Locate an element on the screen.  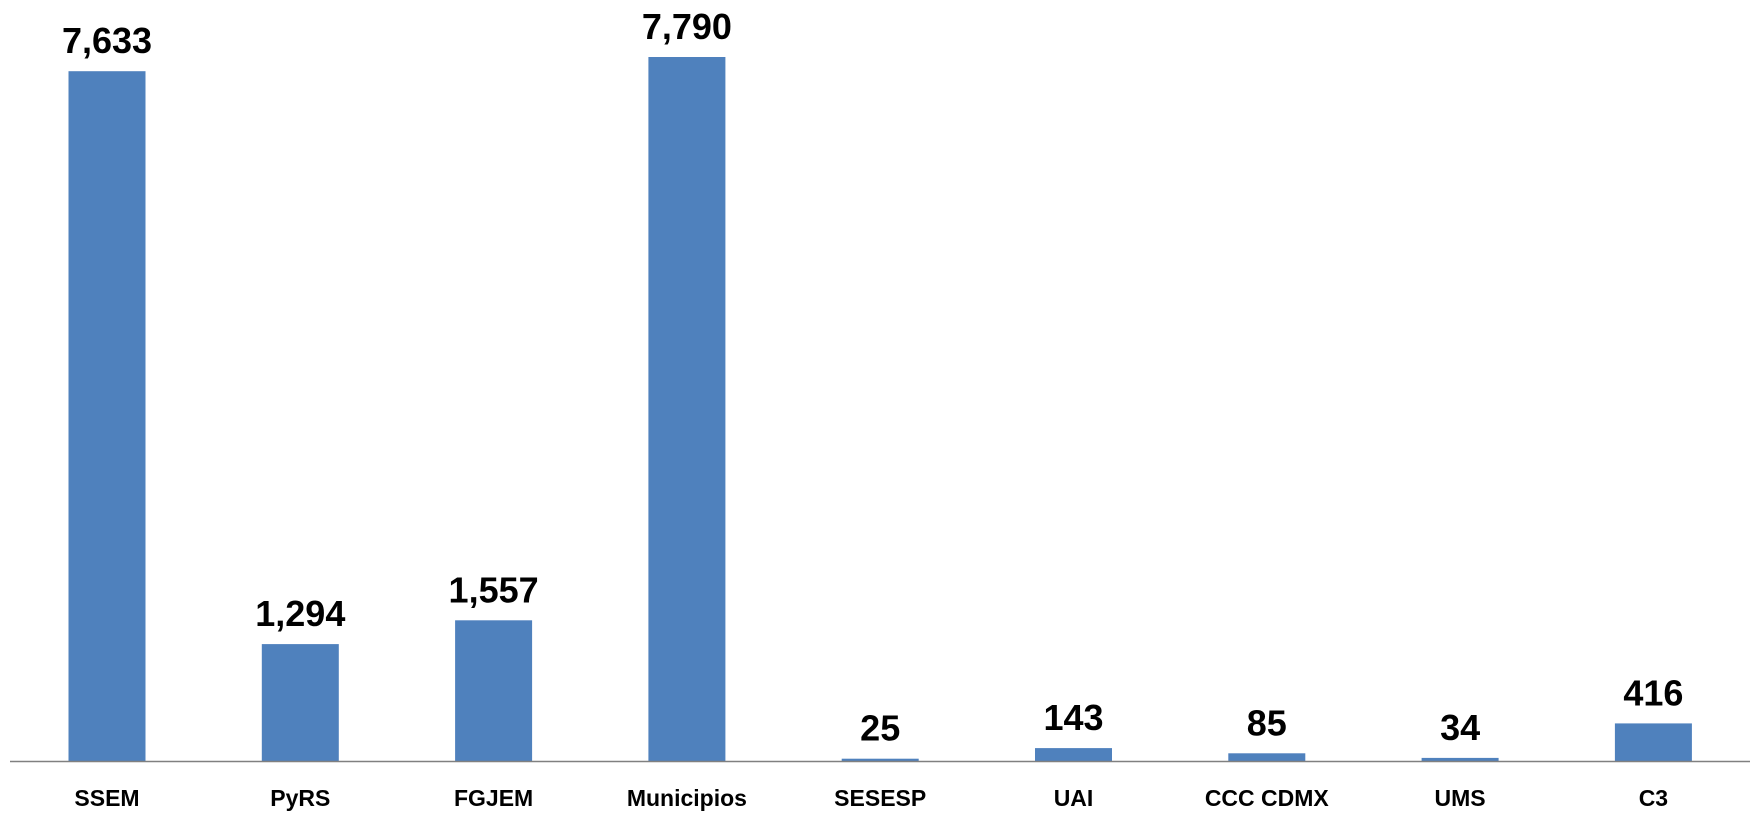
x-tick-label: SSEM is located at coordinates (106, 798).